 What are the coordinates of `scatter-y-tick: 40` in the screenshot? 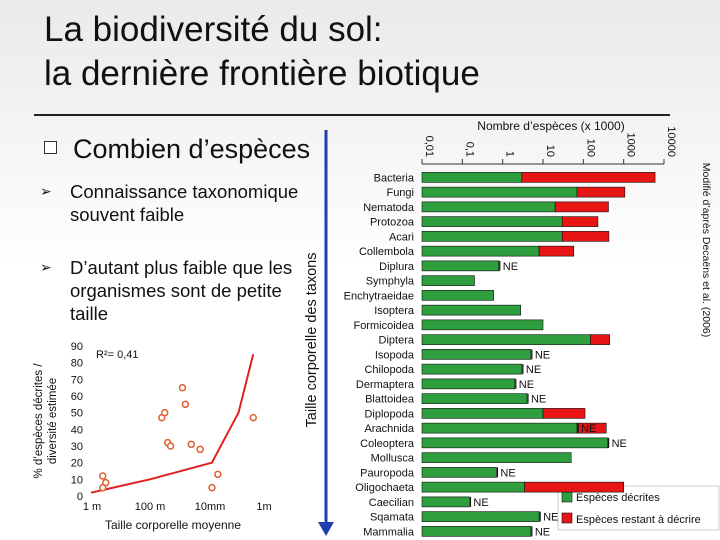 It's located at (77, 430).